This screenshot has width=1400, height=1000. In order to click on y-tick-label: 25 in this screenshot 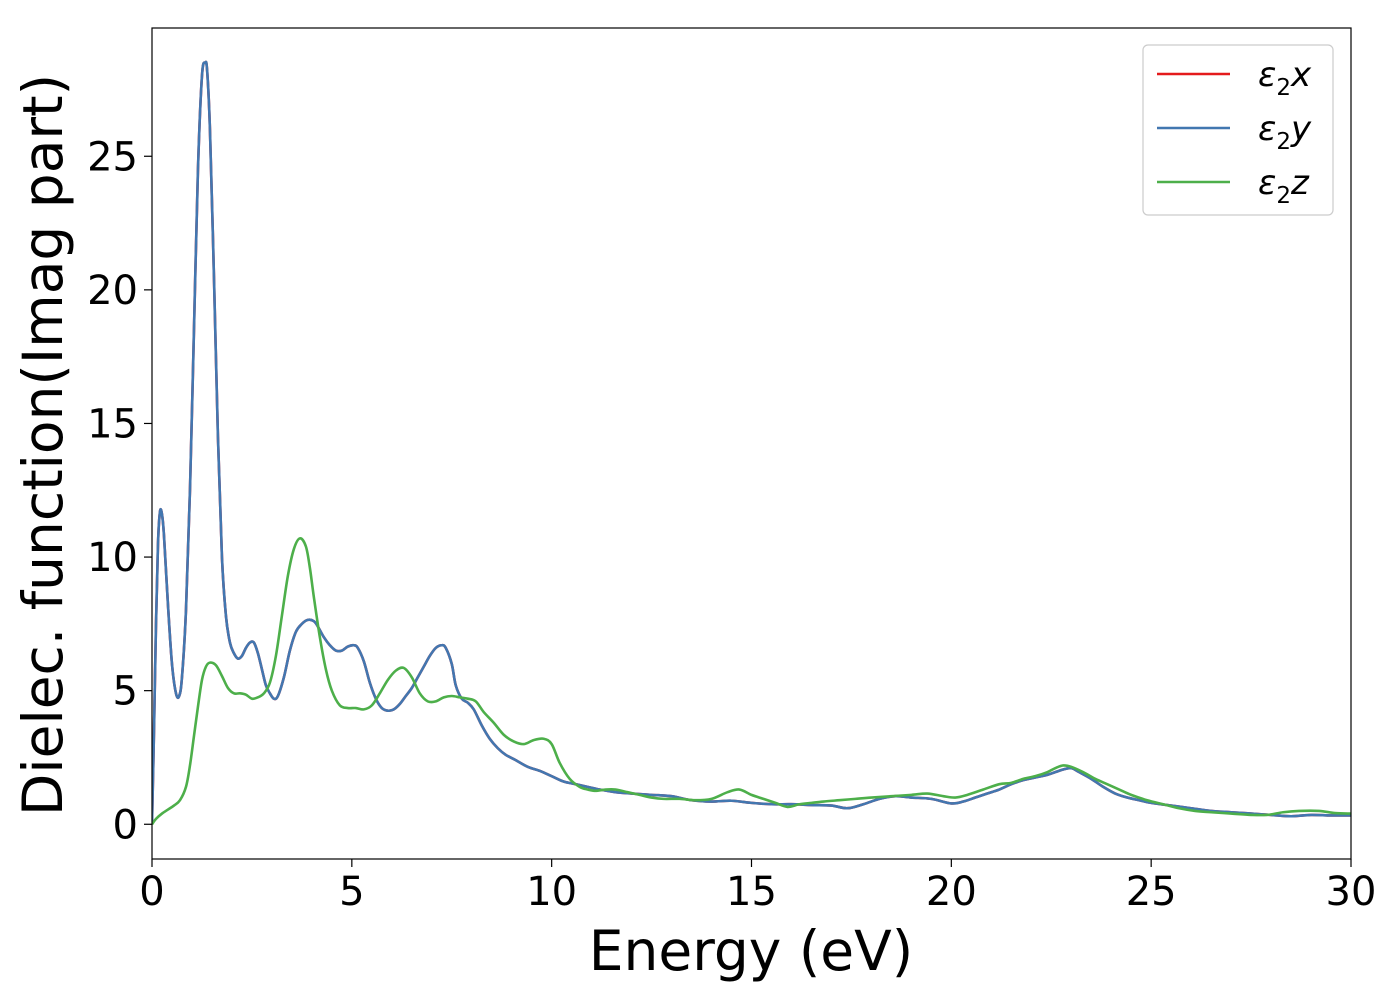, I will do `click(112, 157)`.